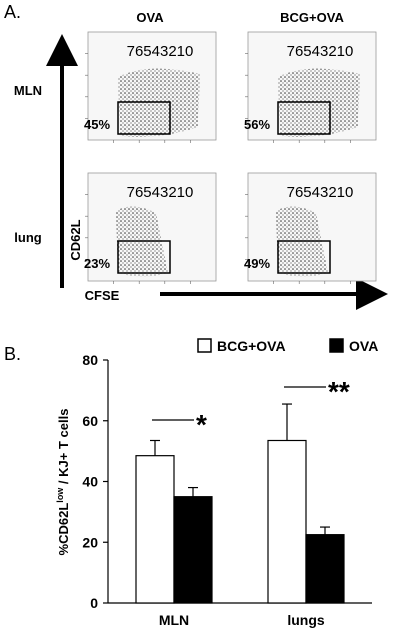  I want to click on flow-plot: 76543210 56%, so click(310, 87).